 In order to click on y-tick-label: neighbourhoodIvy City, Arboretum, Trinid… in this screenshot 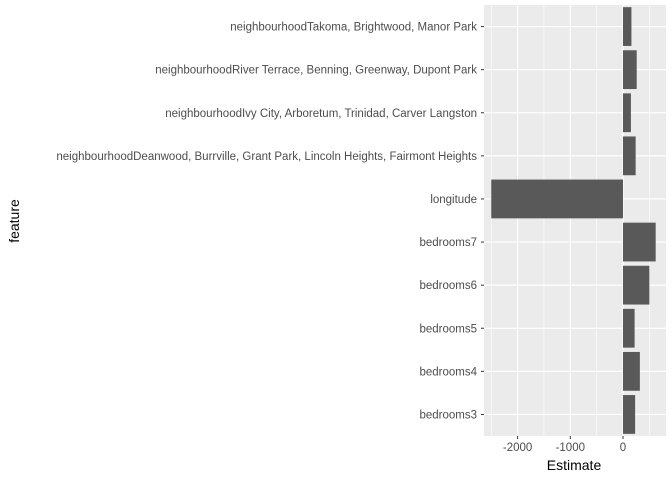, I will do `click(321, 114)`.